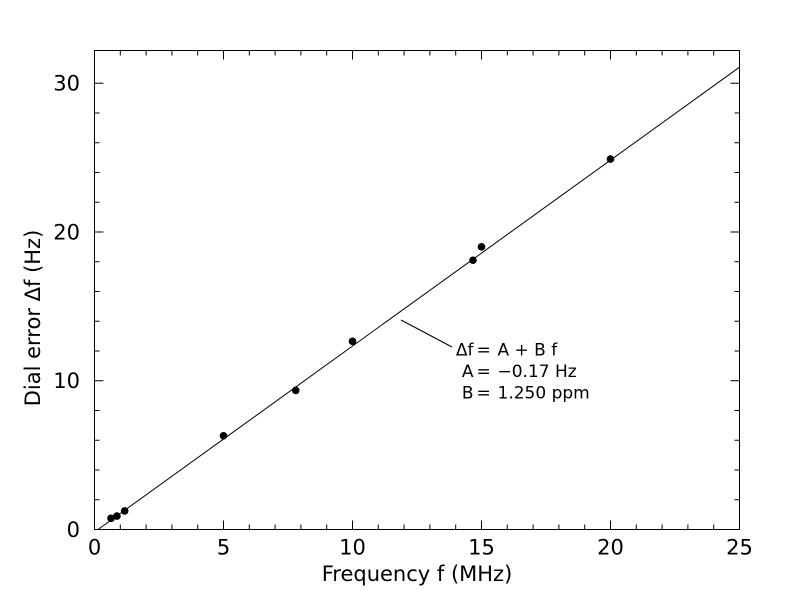  What do you see at coordinates (66, 84) in the screenshot?
I see `y-tick-label: 30` at bounding box center [66, 84].